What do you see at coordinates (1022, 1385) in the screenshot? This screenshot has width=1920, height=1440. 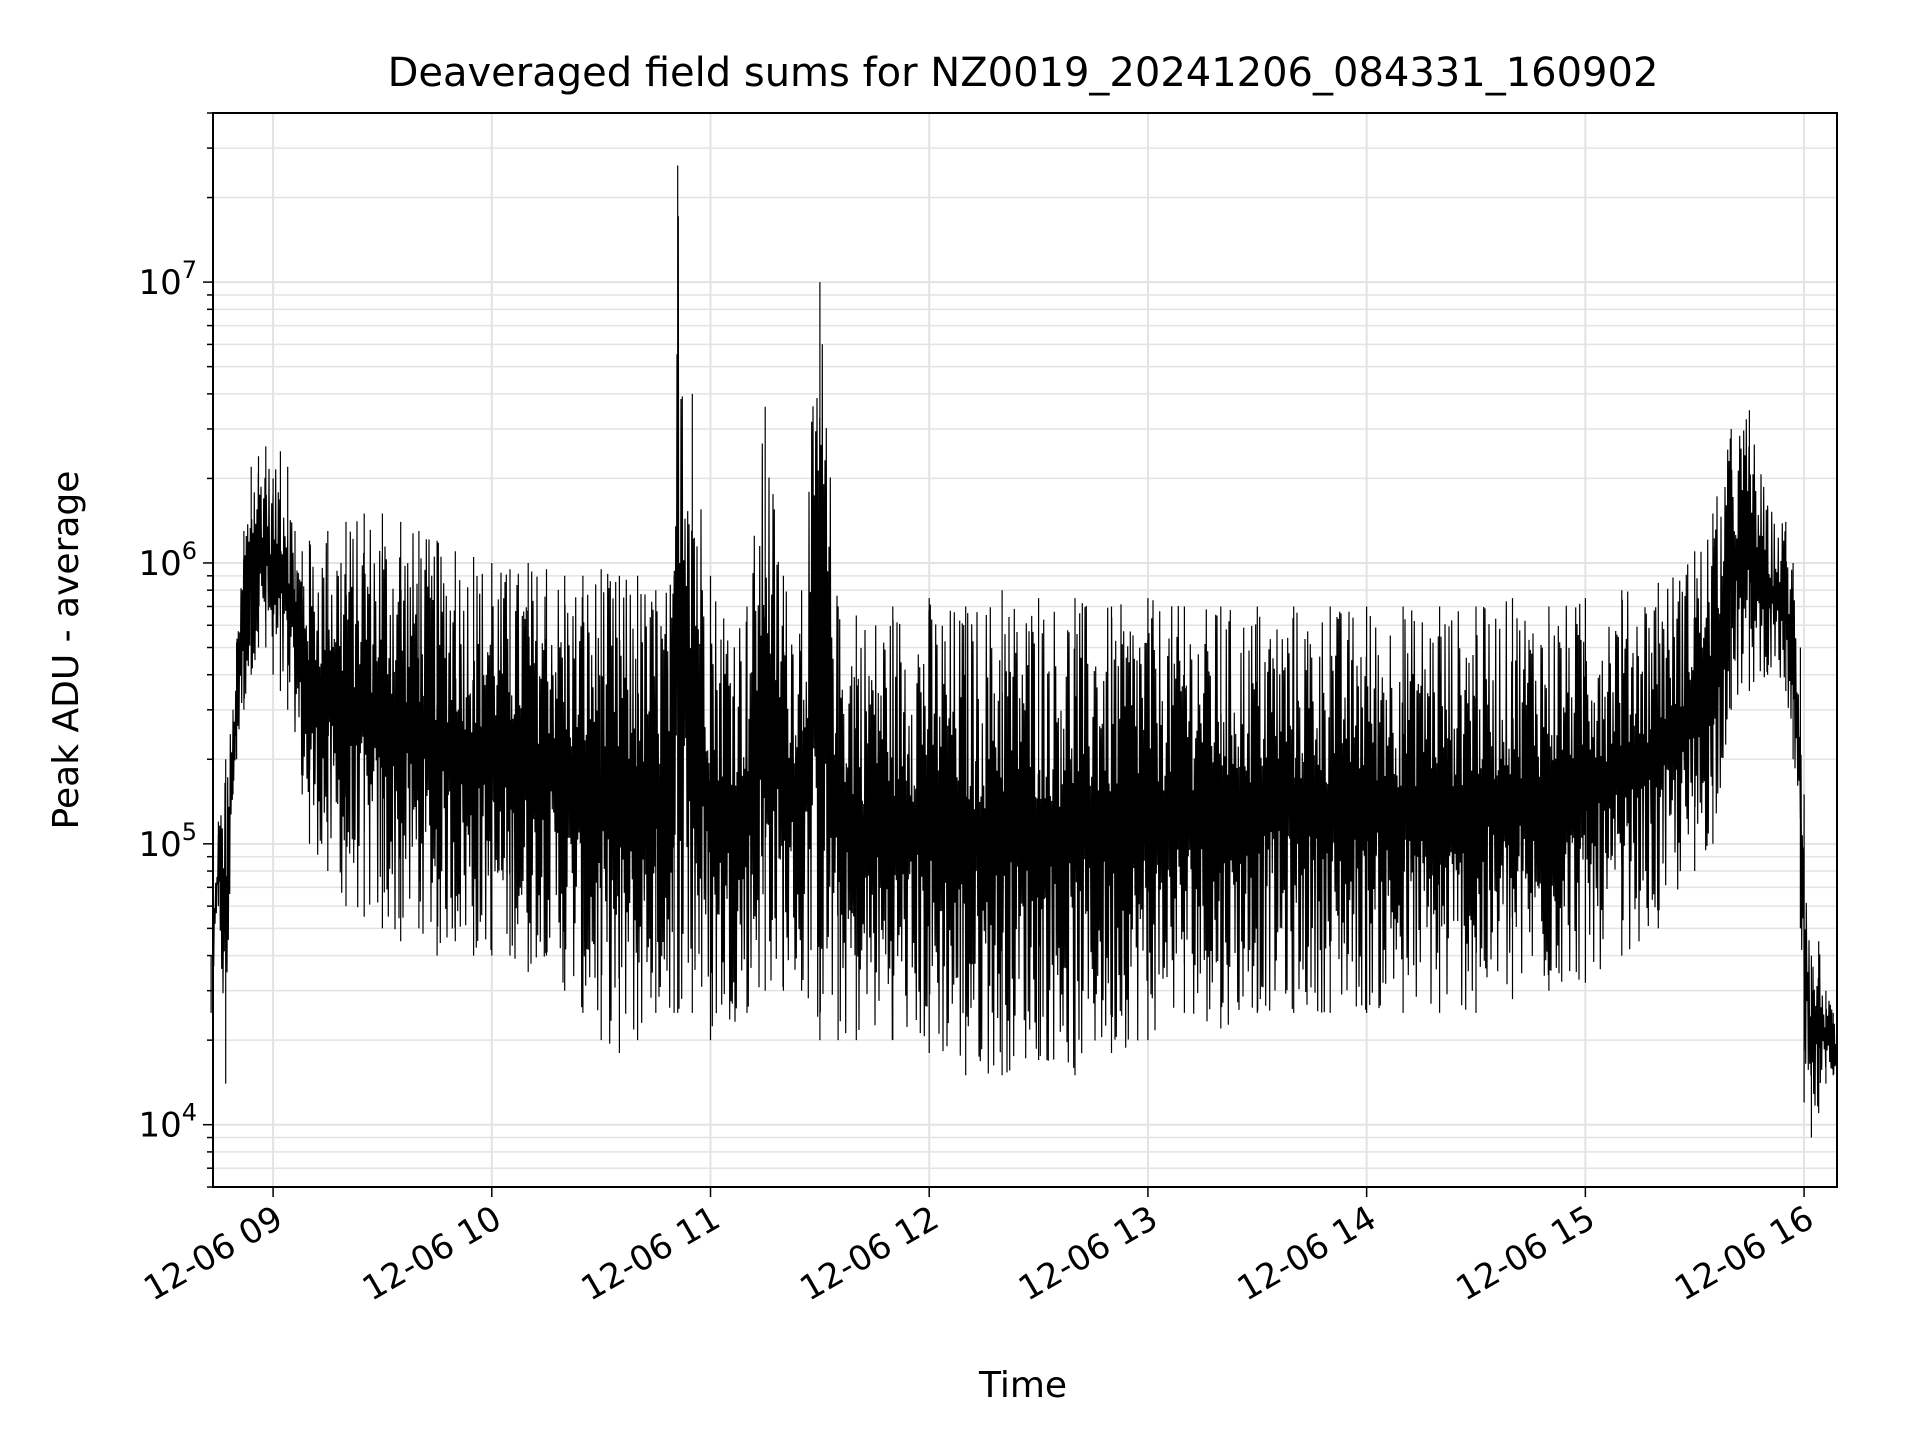 I see `x-axis-label: Time` at bounding box center [1022, 1385].